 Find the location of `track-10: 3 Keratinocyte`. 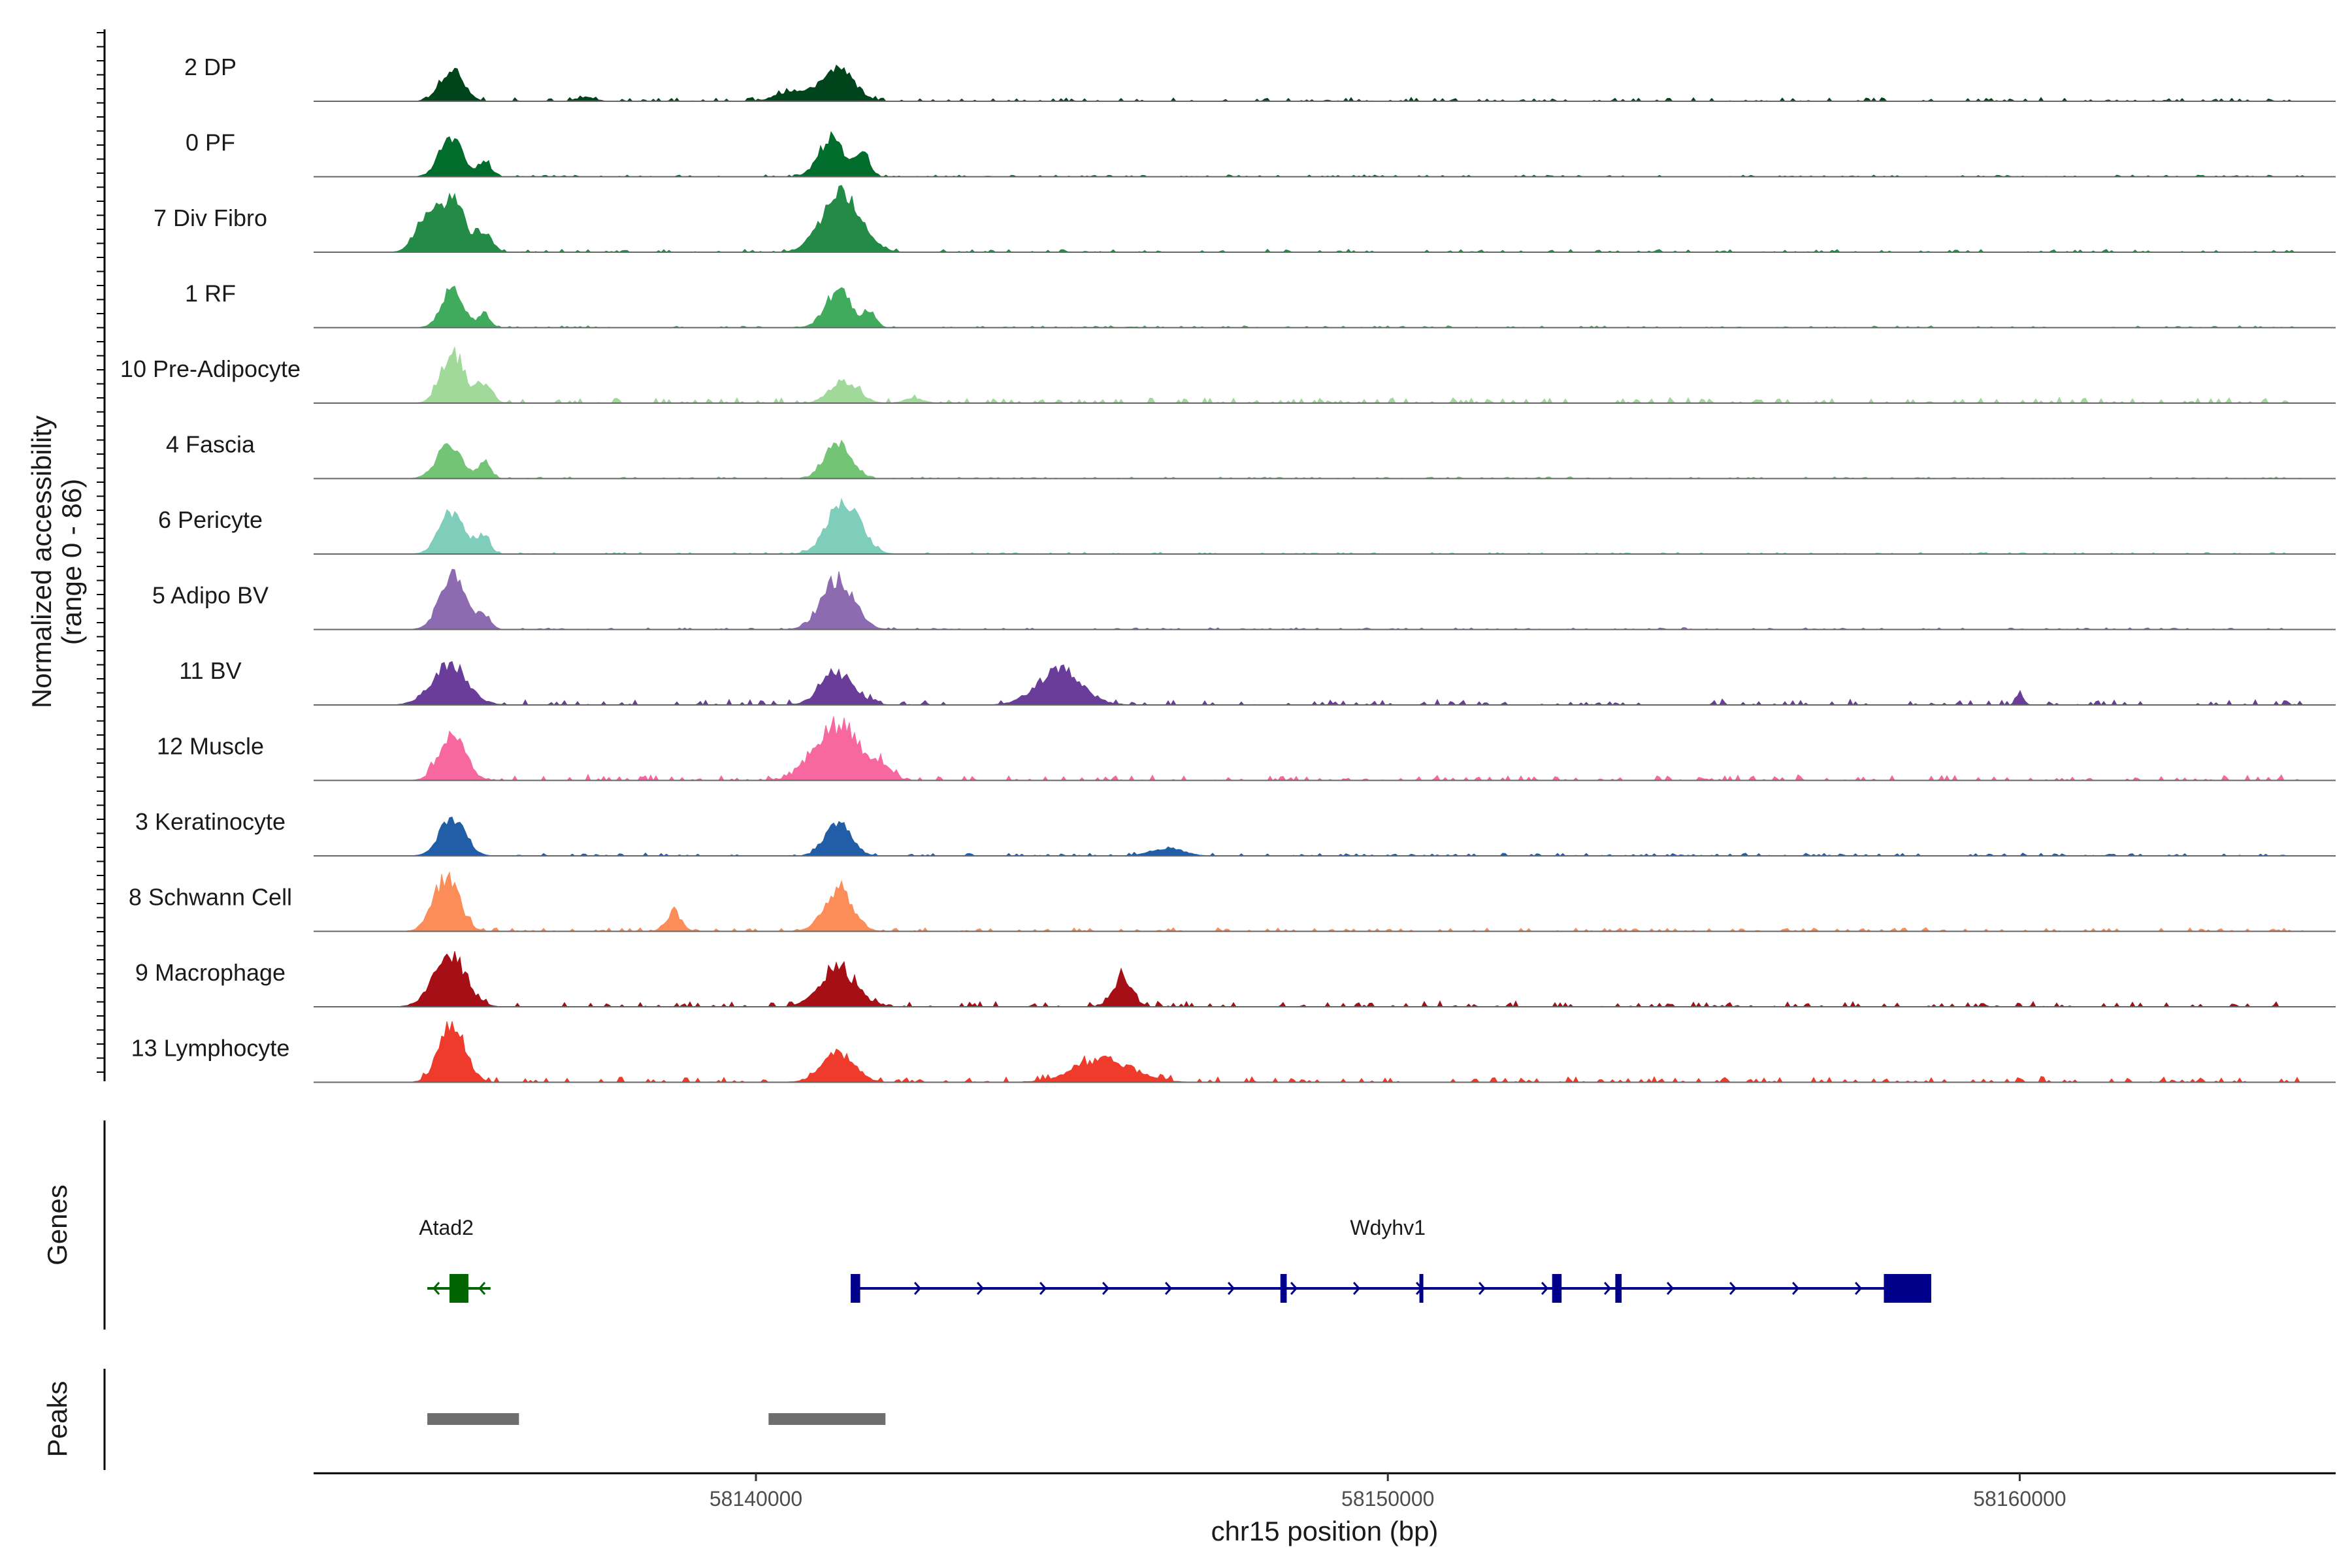

track-10: 3 Keratinocyte is located at coordinates (1235, 832).